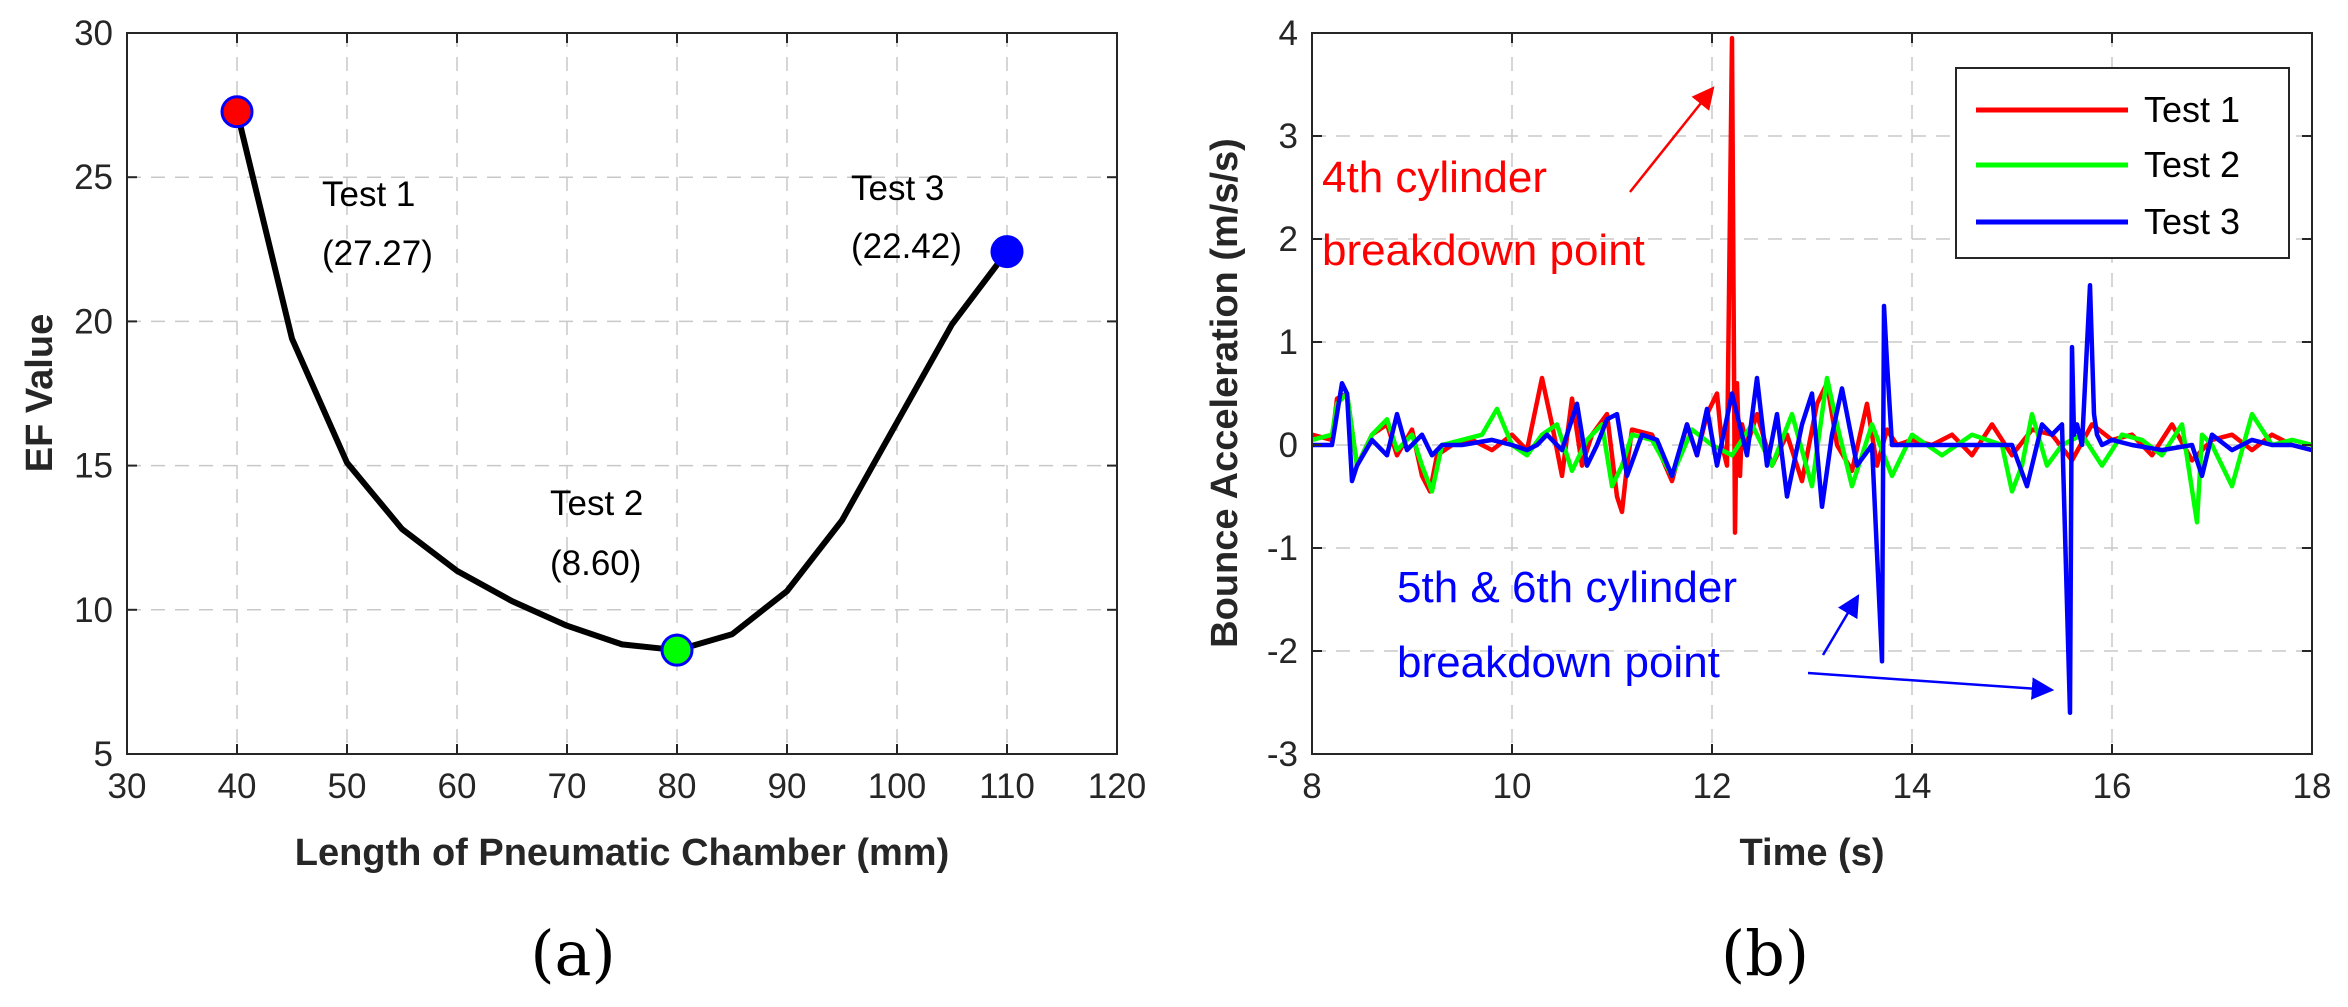 The height and width of the screenshot is (1007, 2348). What do you see at coordinates (572, 953) in the screenshot?
I see `panel-a-label: (a)` at bounding box center [572, 953].